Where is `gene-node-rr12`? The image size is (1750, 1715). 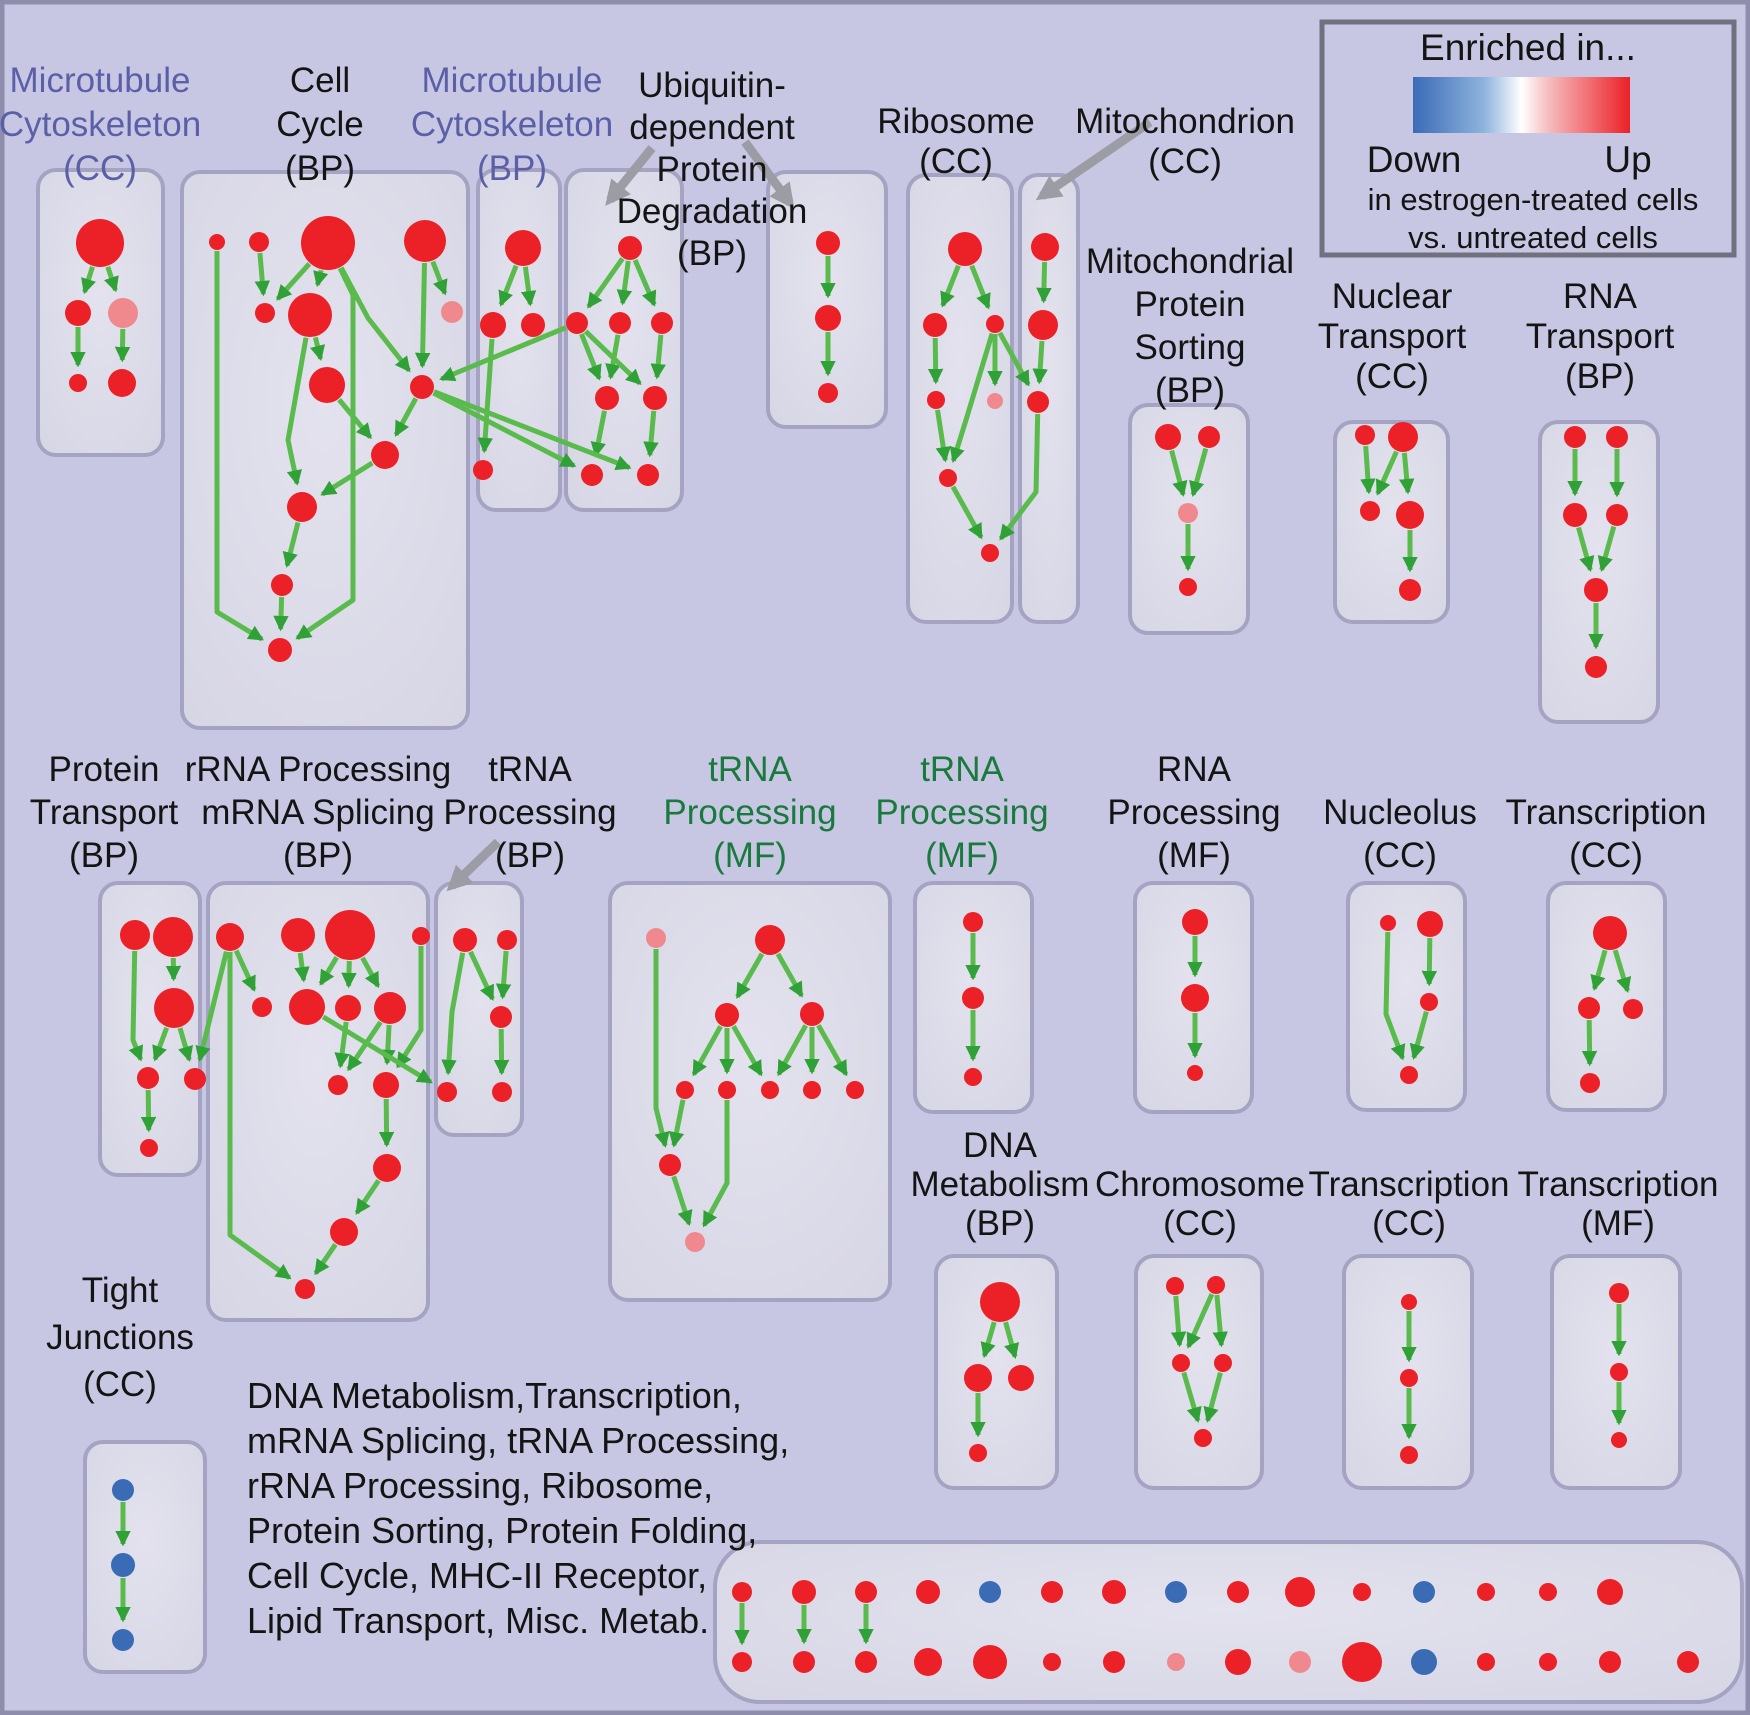
gene-node-rr12 is located at coordinates (344, 1232).